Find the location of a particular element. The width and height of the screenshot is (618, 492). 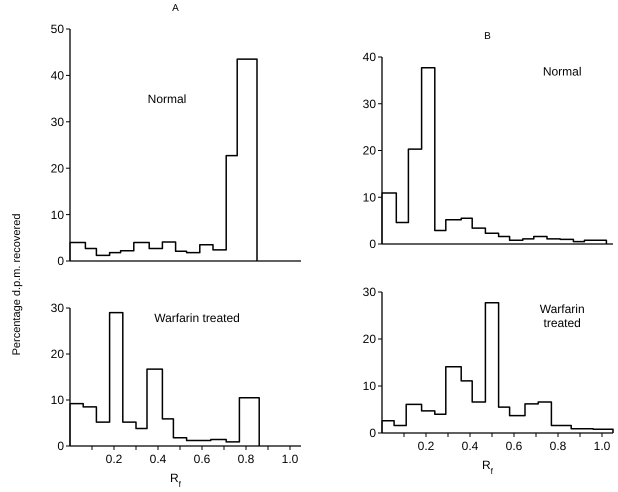

y-axis-title: Percentage d.p.m. recovered is located at coordinates (17, 285).